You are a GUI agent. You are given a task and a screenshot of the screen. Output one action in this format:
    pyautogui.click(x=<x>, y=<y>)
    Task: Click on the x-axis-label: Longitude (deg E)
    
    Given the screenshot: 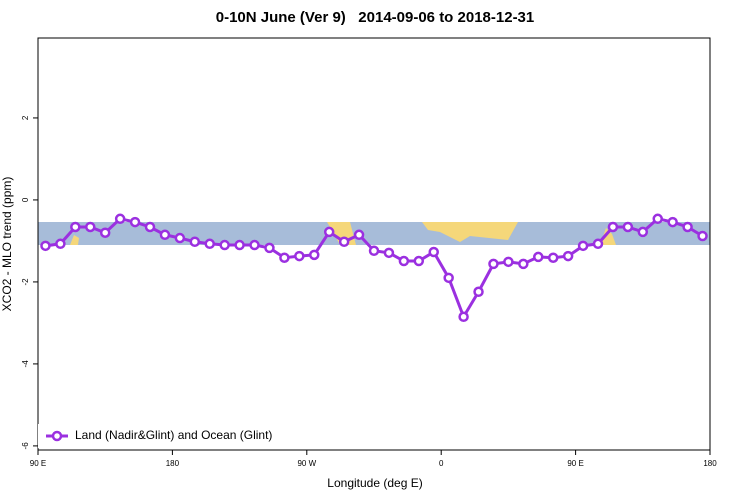 What is the action you would take?
    pyautogui.click(x=374, y=483)
    